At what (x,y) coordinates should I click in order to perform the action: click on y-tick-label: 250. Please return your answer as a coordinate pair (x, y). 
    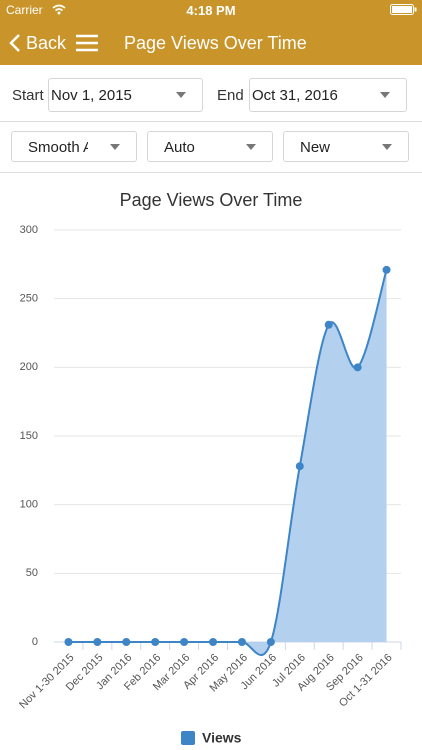
    Looking at the image, I should click on (29, 299).